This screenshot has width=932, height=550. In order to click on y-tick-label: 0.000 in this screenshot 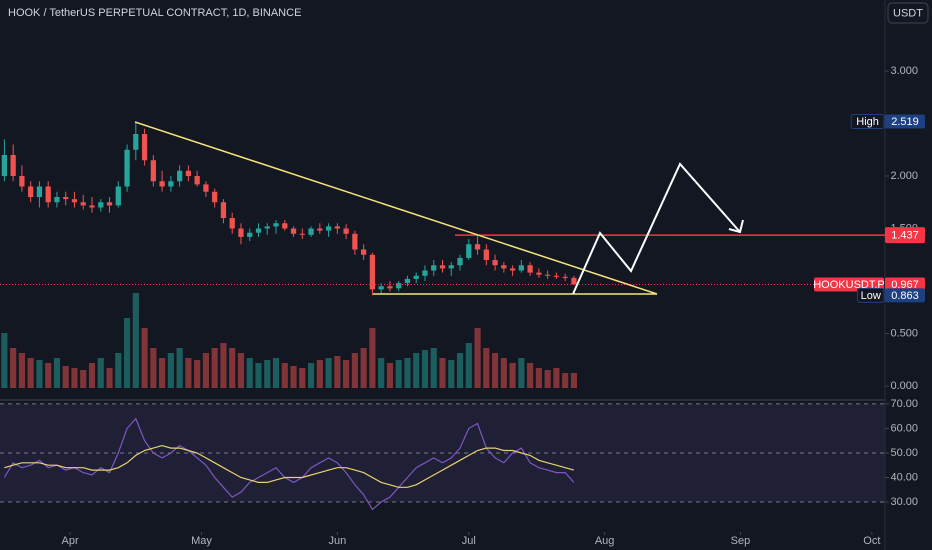, I will do `click(904, 386)`.